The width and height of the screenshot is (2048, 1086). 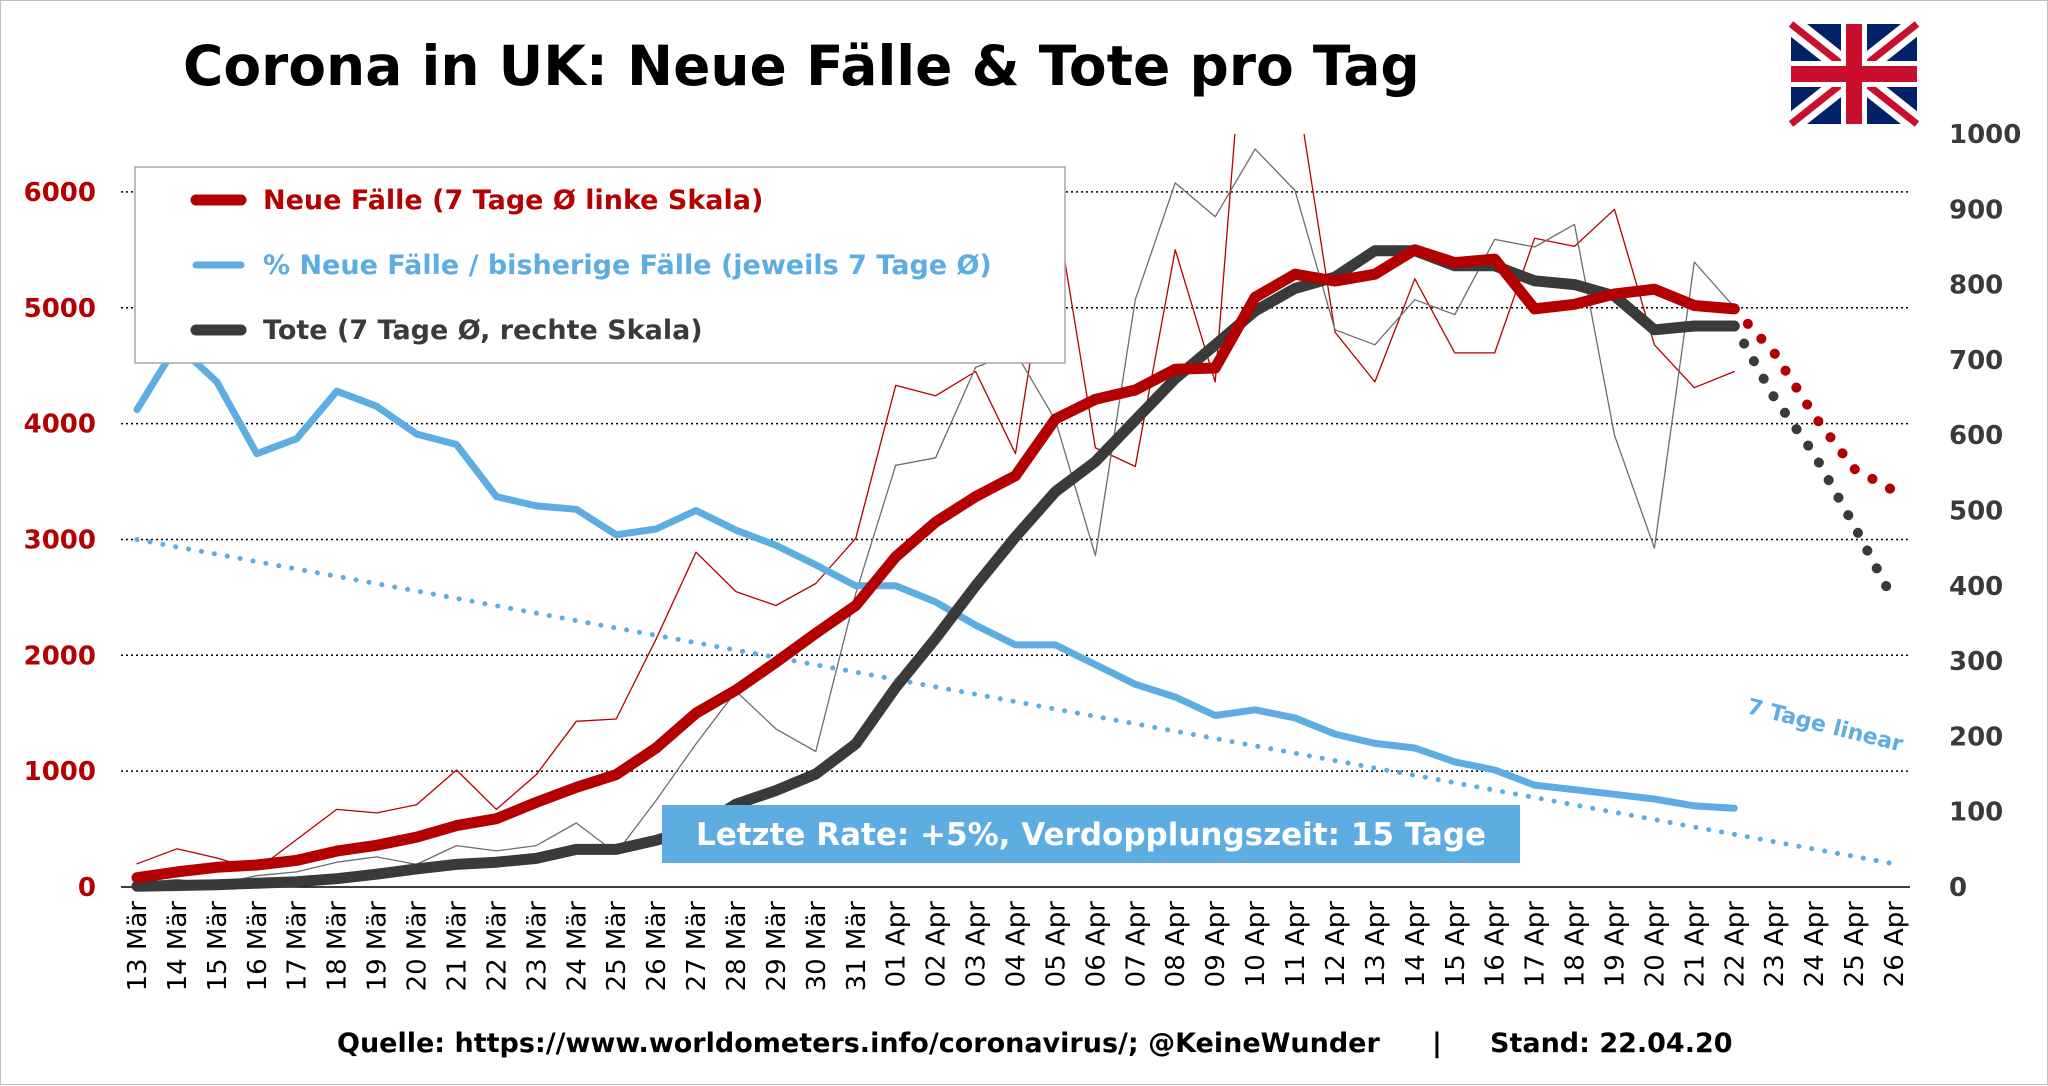 I want to click on x-tick-label: 07 Apr, so click(x=1136, y=944).